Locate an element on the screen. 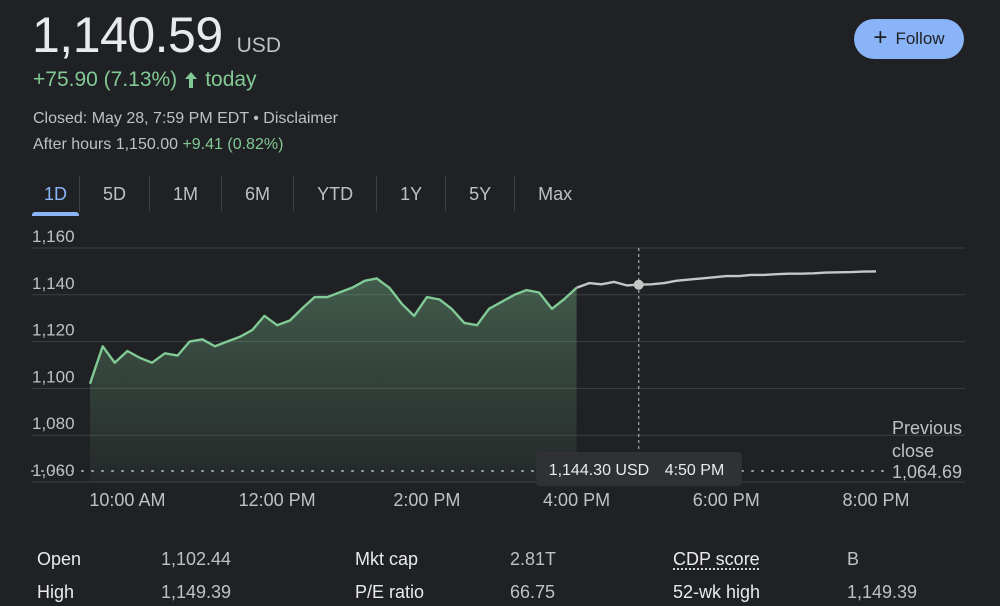 Image resolution: width=1000 pixels, height=606 pixels. stat-value: 1,102.44 is located at coordinates (196, 559).